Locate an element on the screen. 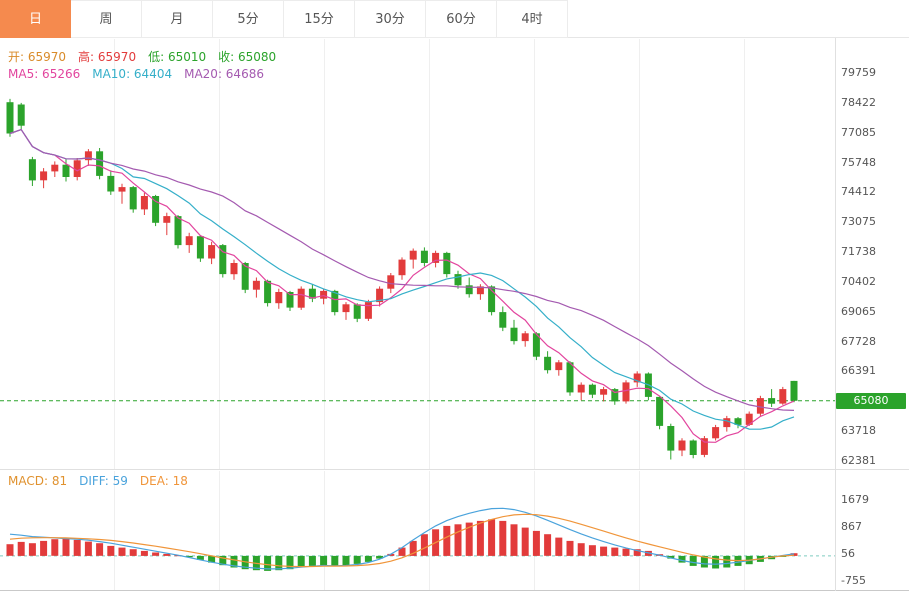 Image resolution: width=909 pixels, height=601 pixels. price-tick: 62381 is located at coordinates (858, 460).